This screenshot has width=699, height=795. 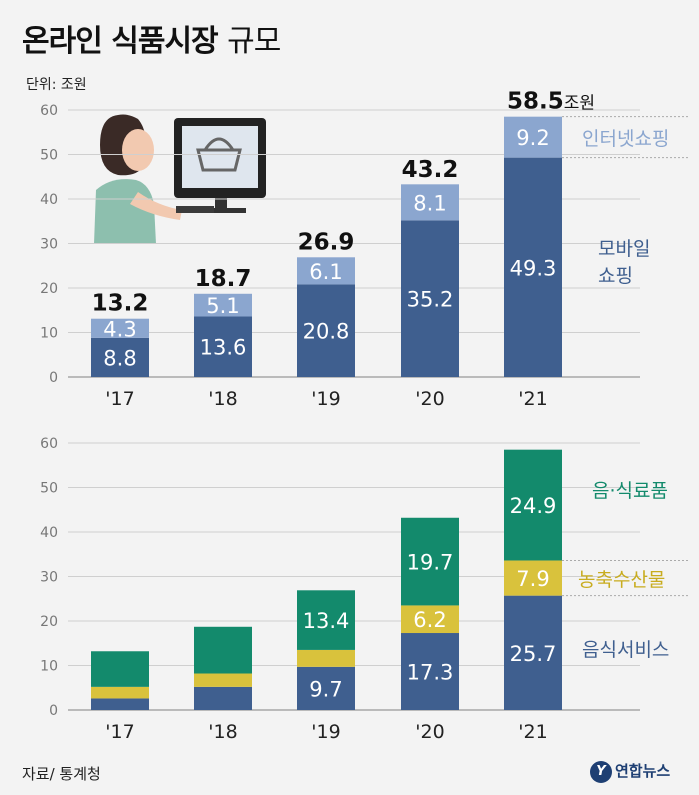 I want to click on data-label: 9.7, so click(x=325, y=689).